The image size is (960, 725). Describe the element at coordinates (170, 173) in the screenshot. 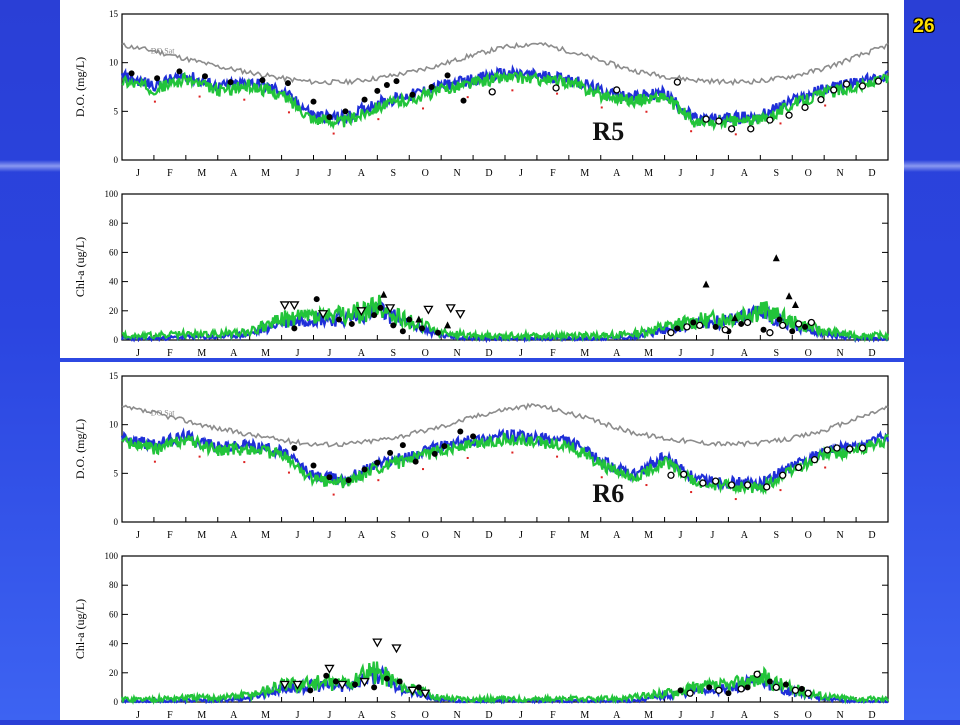

I see `r5-do-month-label: F` at that location.